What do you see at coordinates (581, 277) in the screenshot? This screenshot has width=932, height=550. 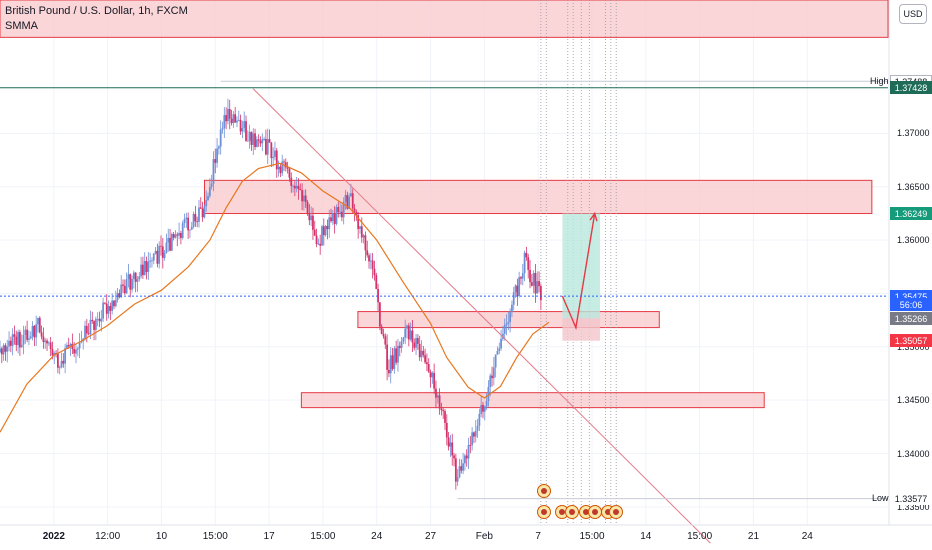 I see `long-position-tool` at bounding box center [581, 277].